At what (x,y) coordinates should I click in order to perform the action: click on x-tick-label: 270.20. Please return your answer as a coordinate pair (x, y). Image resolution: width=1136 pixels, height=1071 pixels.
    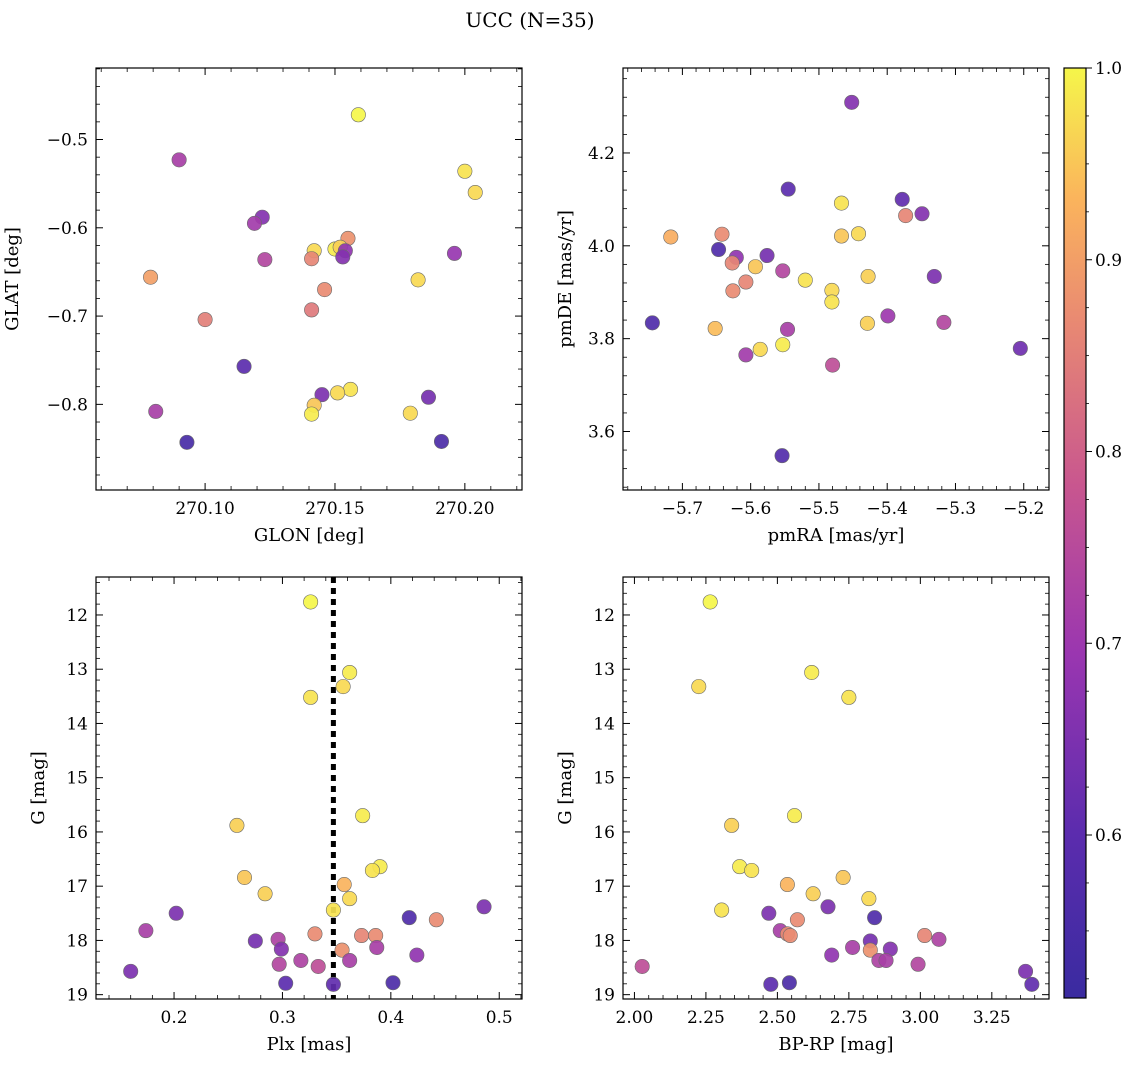
    Looking at the image, I should click on (464, 509).